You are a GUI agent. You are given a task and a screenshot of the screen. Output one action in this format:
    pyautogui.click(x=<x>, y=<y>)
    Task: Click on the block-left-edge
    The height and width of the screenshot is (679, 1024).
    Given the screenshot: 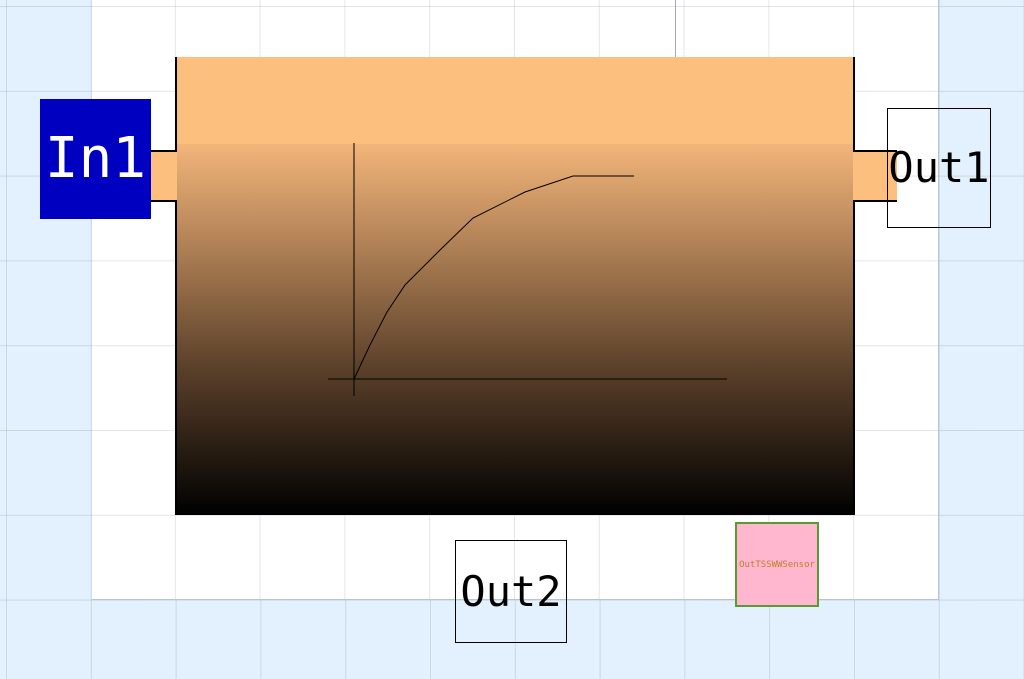 What is the action you would take?
    pyautogui.click(x=176, y=286)
    